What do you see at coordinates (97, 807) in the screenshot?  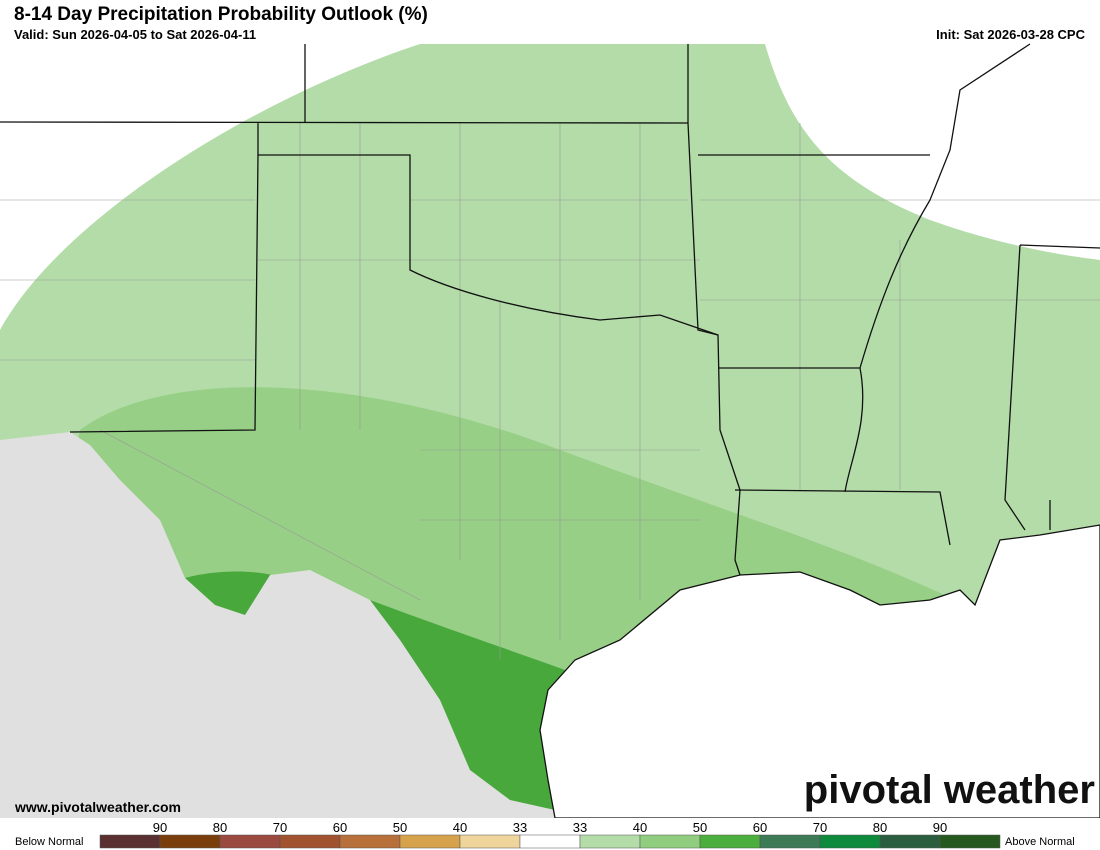 I see `website: www.pivotalweather.com` at bounding box center [97, 807].